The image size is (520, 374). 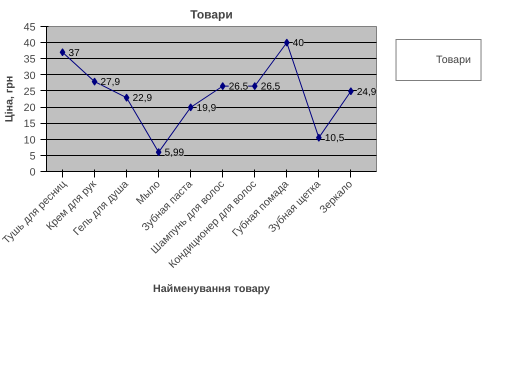 I want to click on data-label: 37, so click(x=74, y=53).